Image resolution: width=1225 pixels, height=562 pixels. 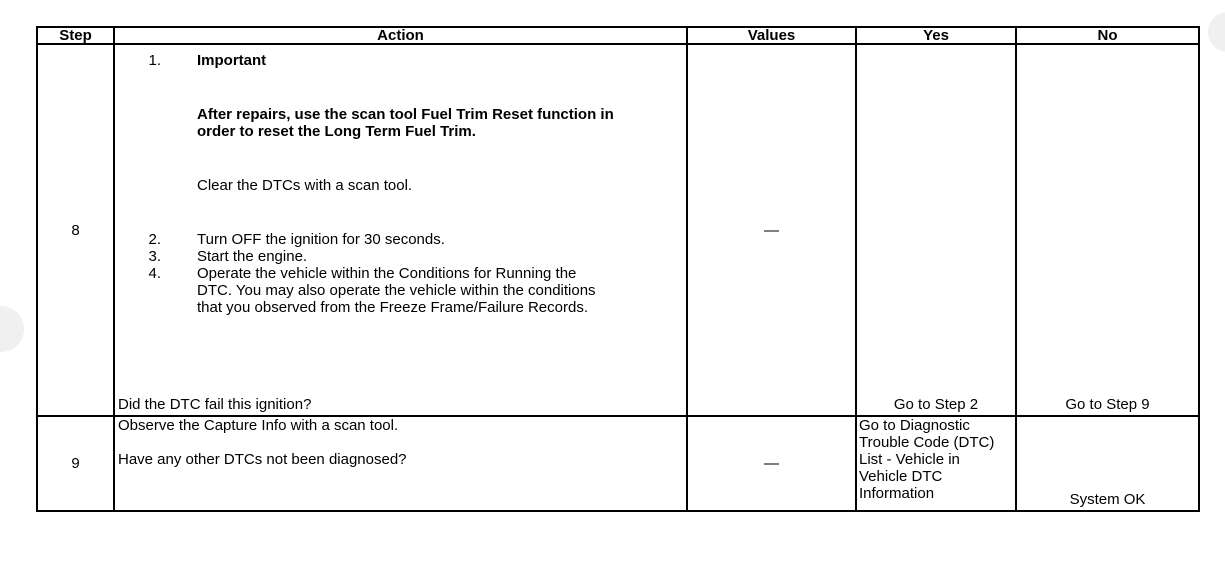 I want to click on no-link: Go to Step 9, so click(x=1107, y=404).